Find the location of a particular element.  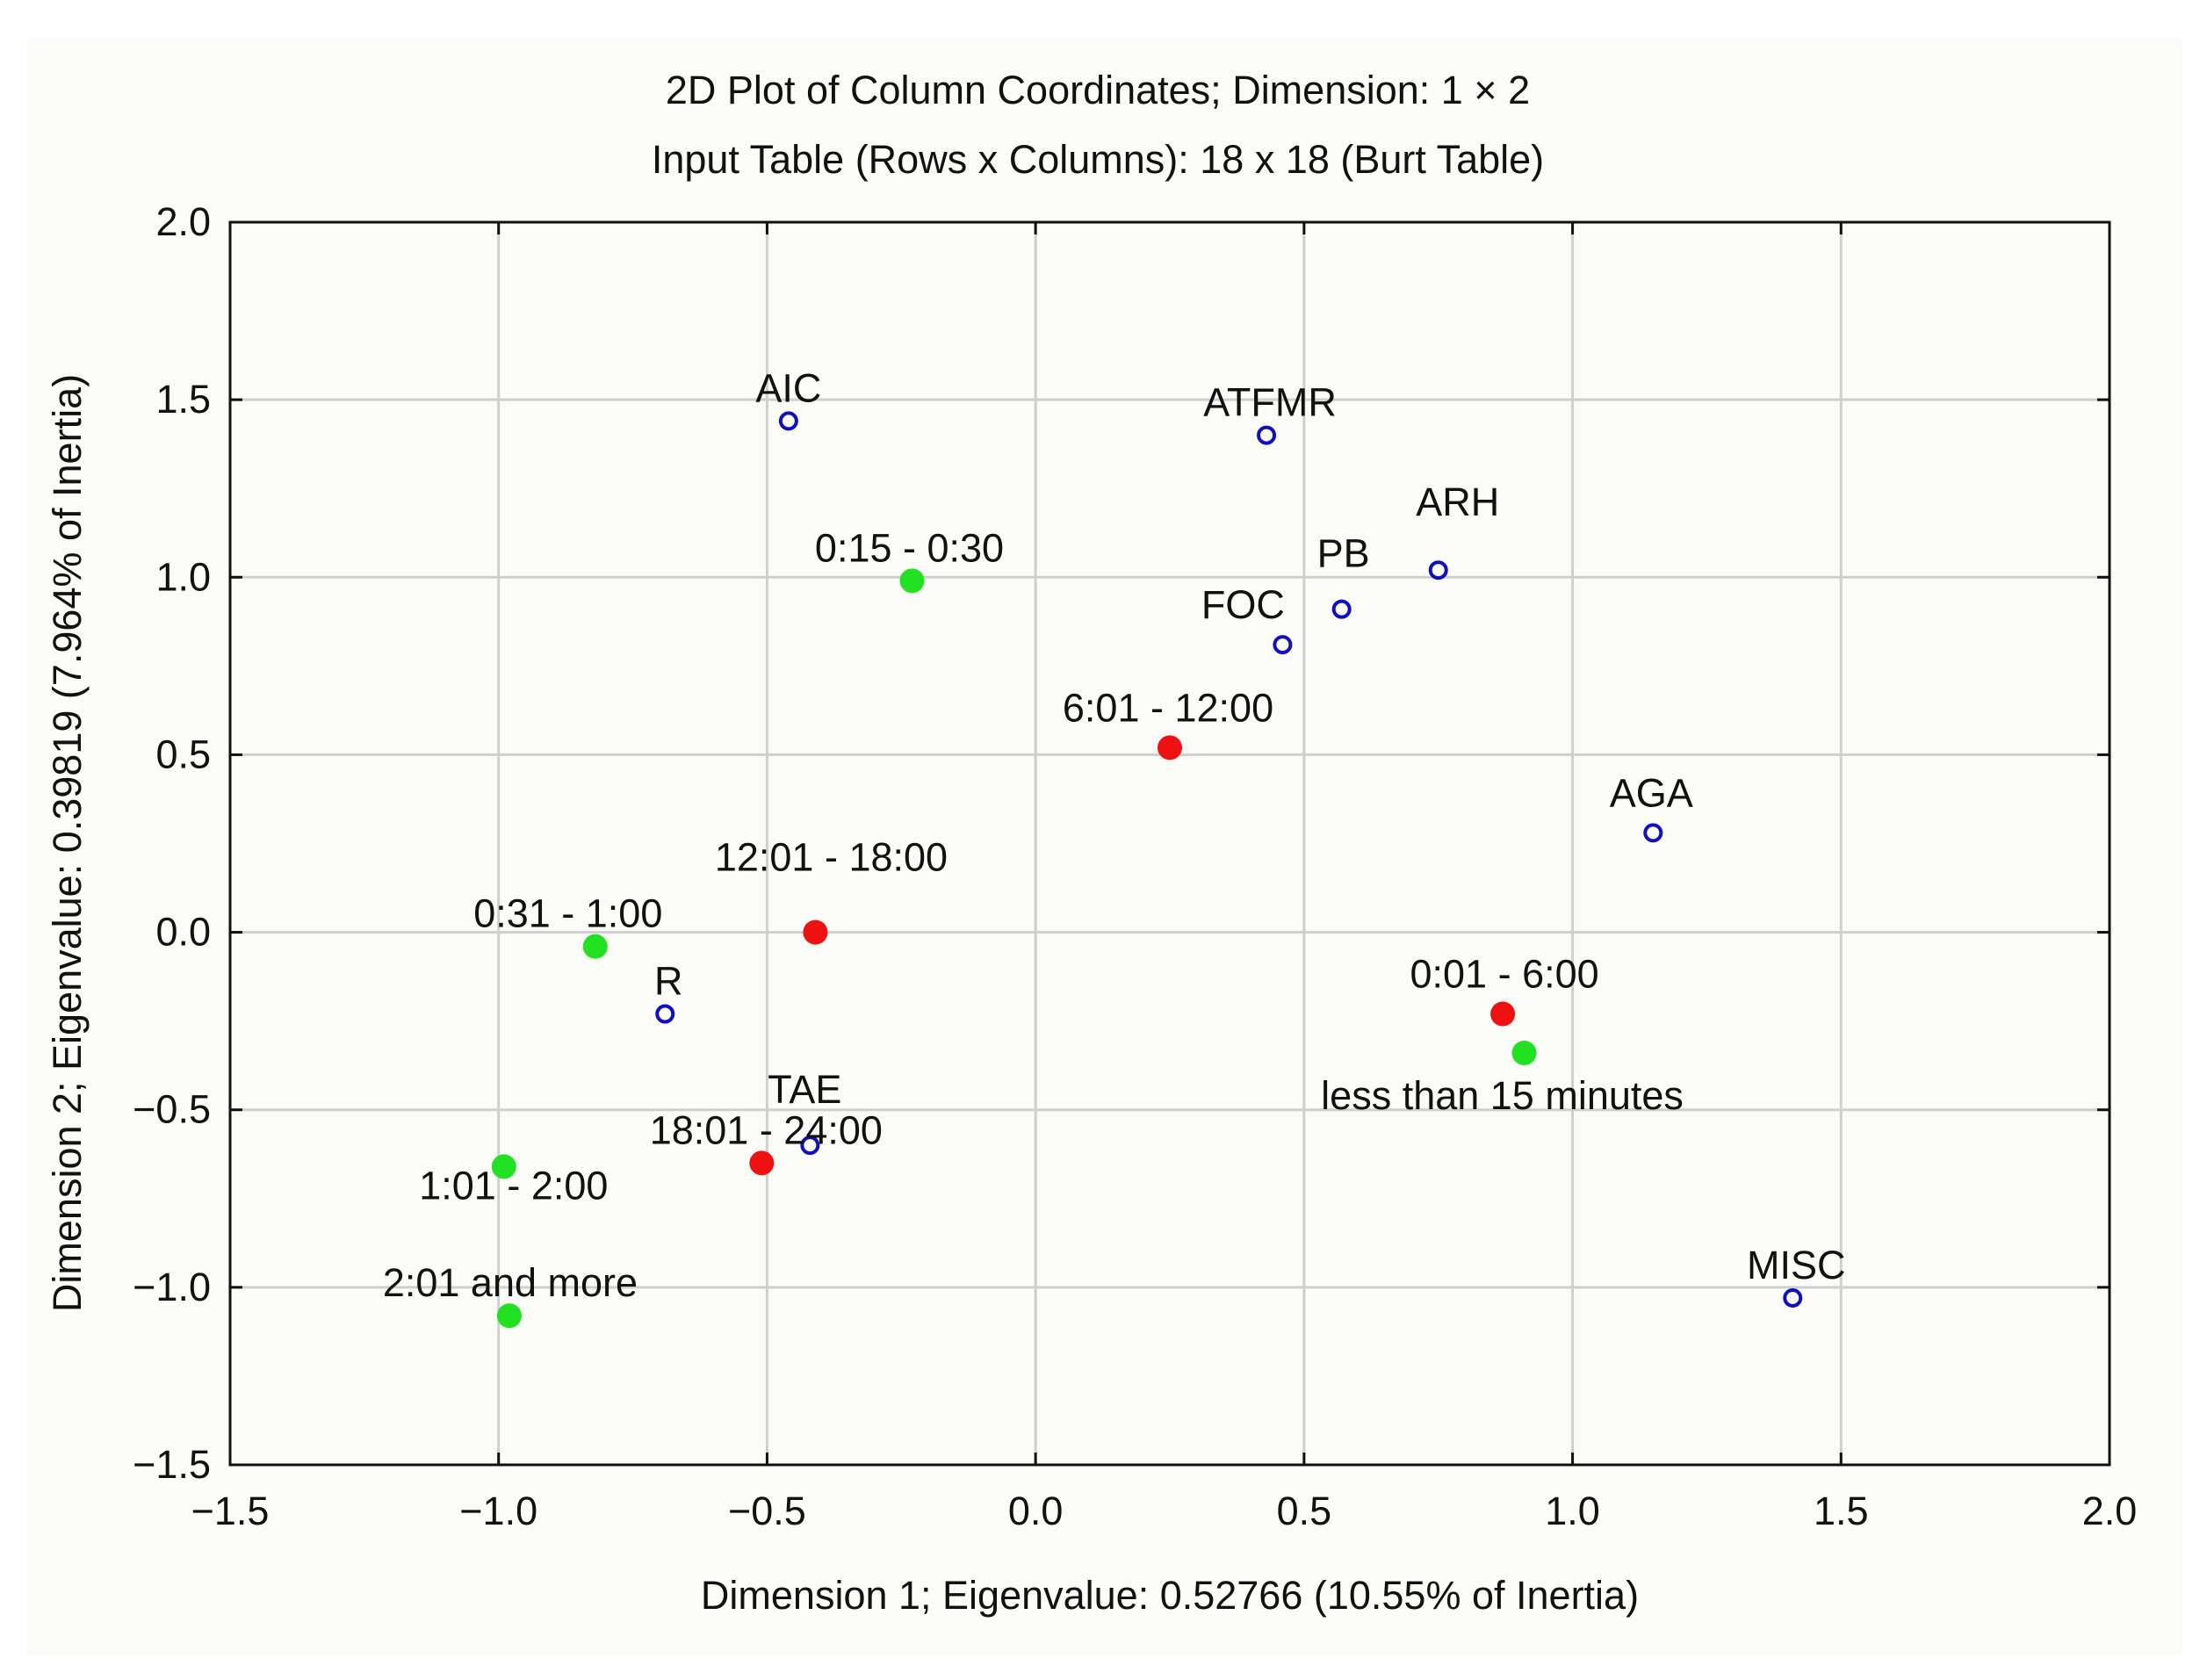

point-label: AIC is located at coordinates (788, 387).